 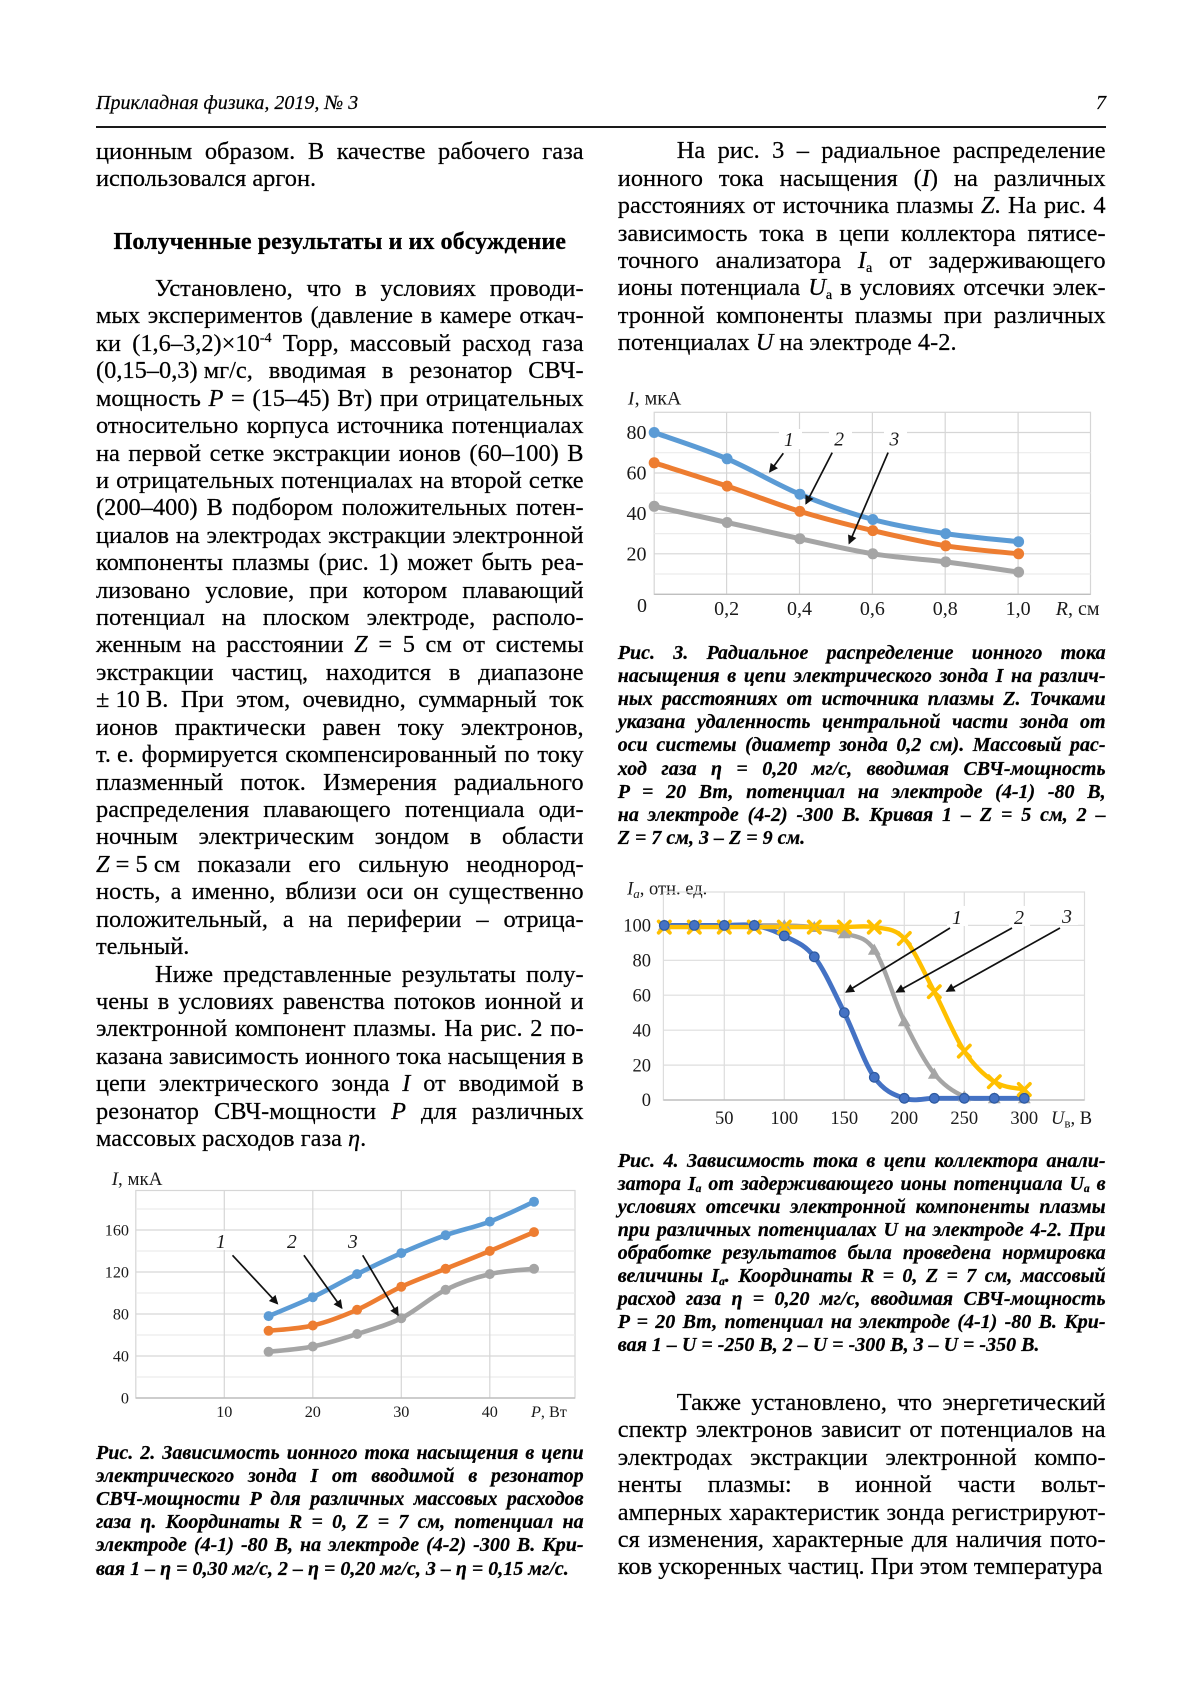 What do you see at coordinates (799, 609) in the screenshot?
I see `svg-text: 0,4` at bounding box center [799, 609].